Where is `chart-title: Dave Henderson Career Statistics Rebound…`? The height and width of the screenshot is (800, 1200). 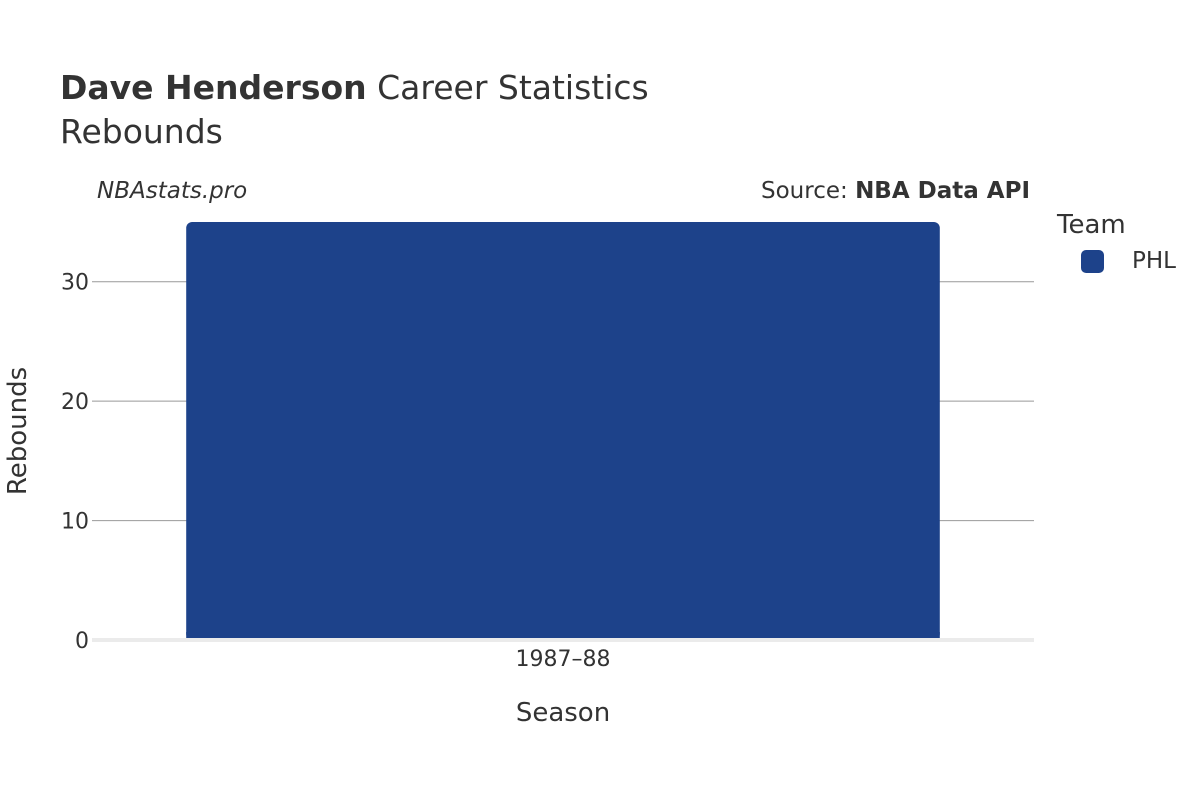
chart-title: Dave Henderson Career Statistics Rebound… is located at coordinates (354, 110).